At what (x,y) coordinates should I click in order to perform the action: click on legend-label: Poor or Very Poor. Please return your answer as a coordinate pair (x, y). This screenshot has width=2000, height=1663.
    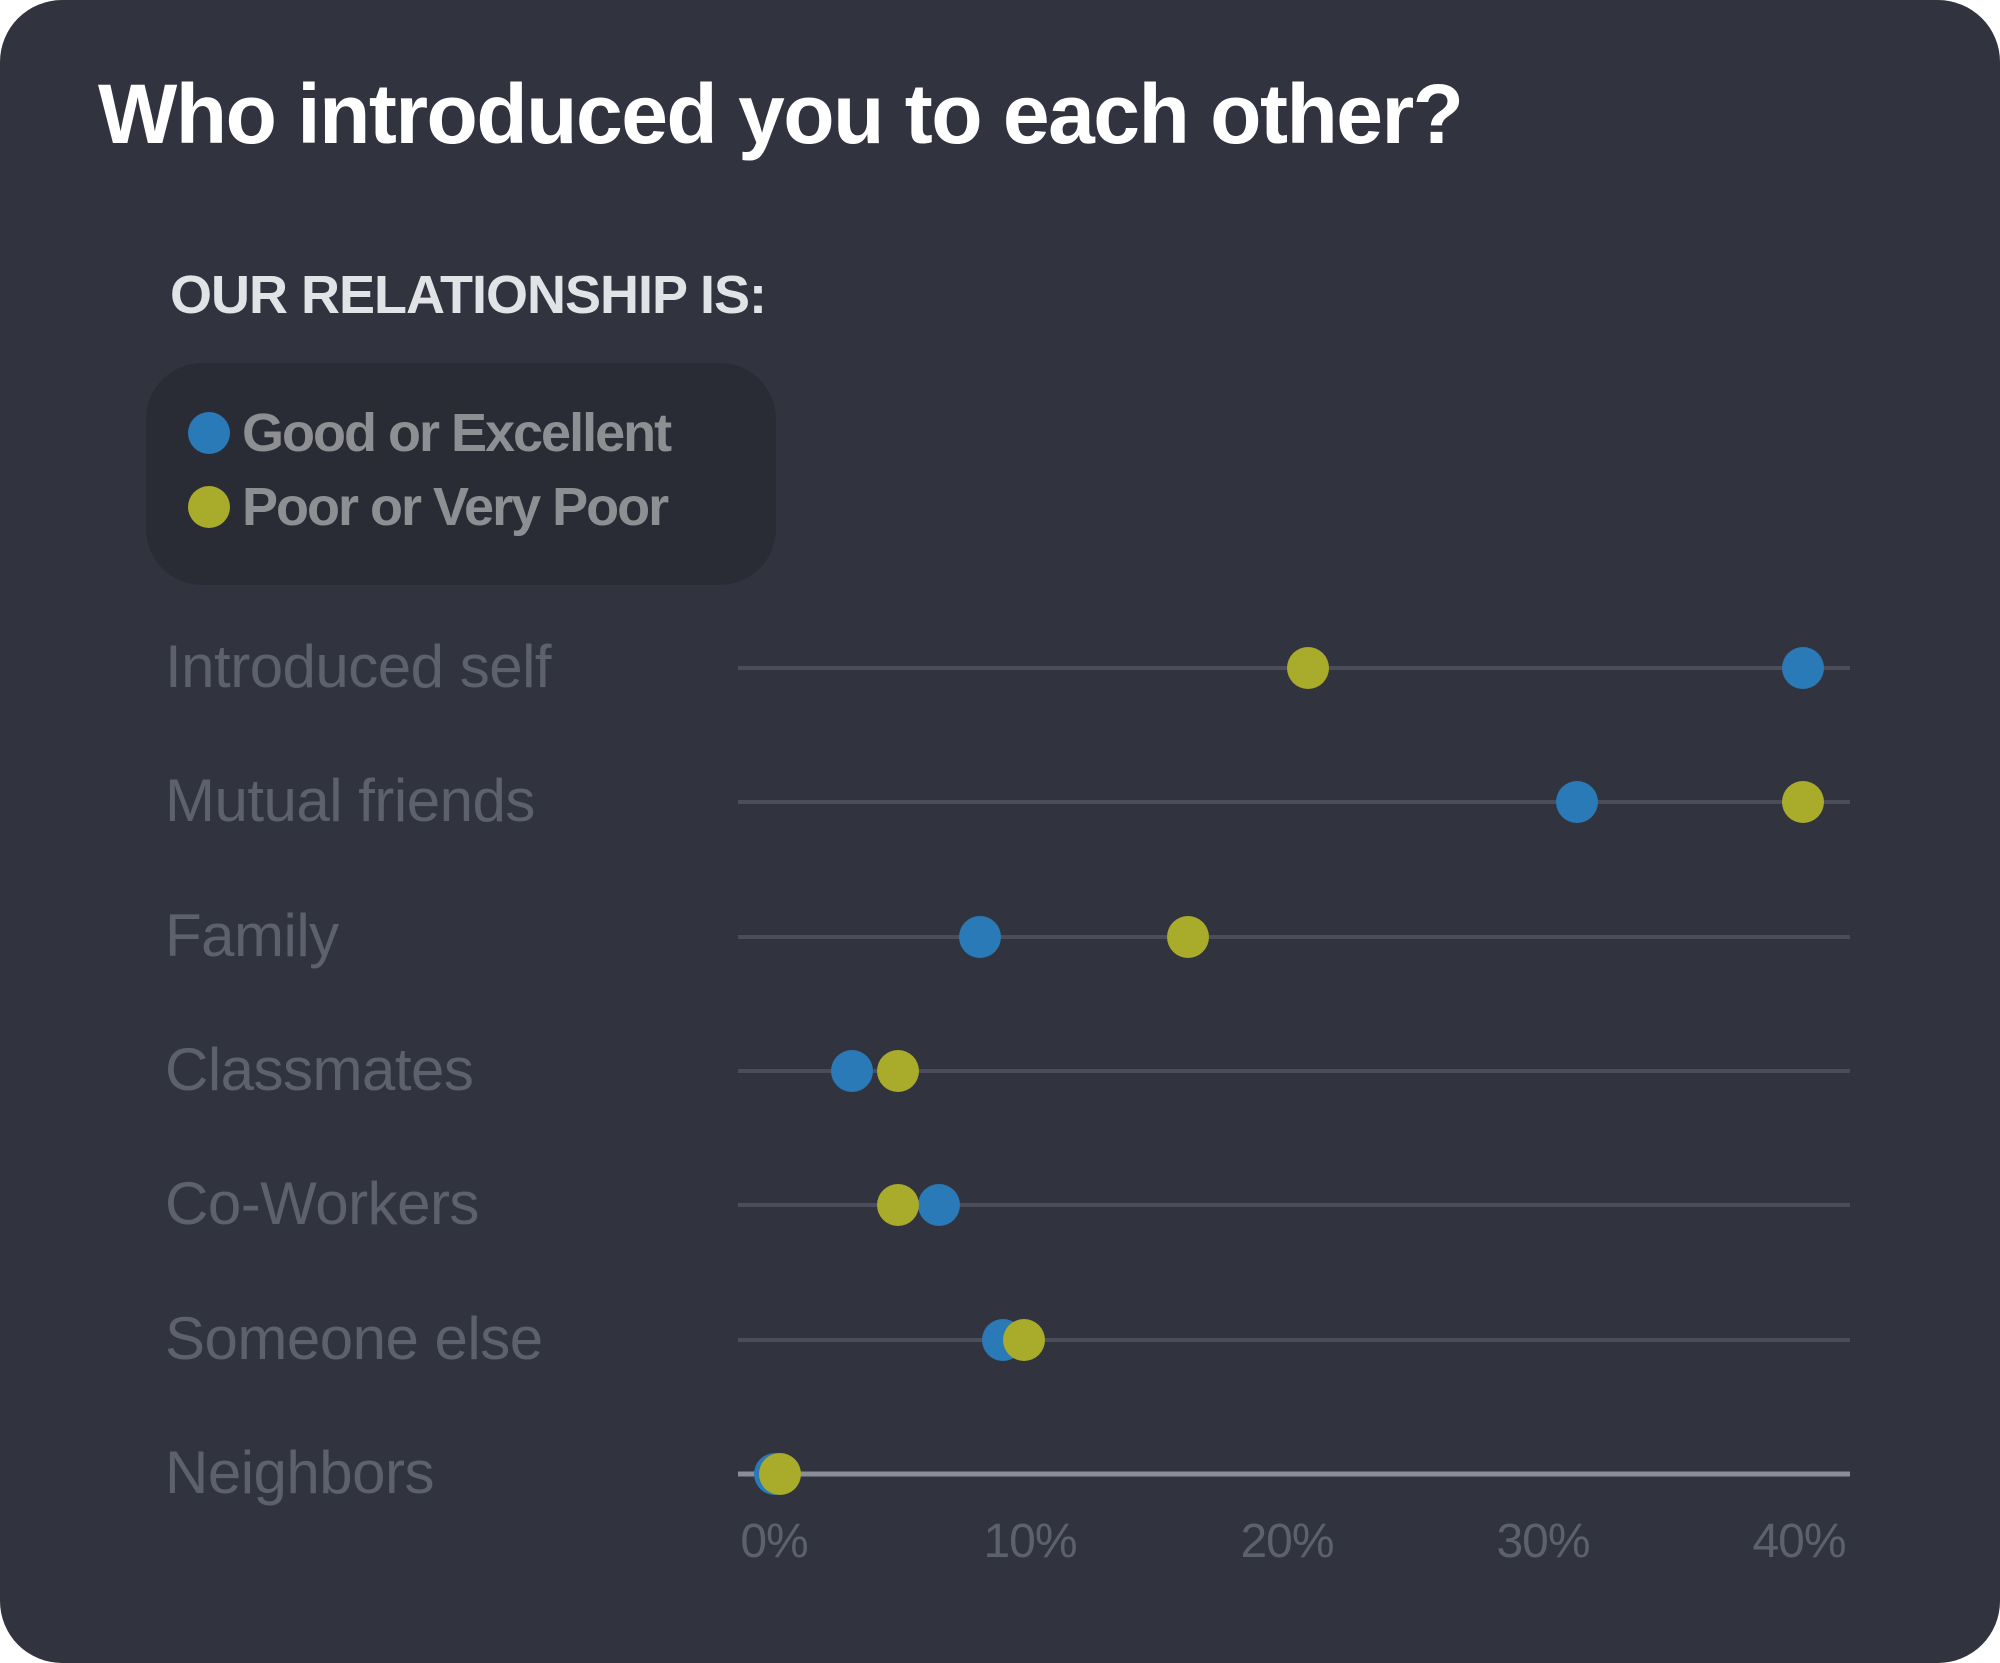
    Looking at the image, I should click on (455, 507).